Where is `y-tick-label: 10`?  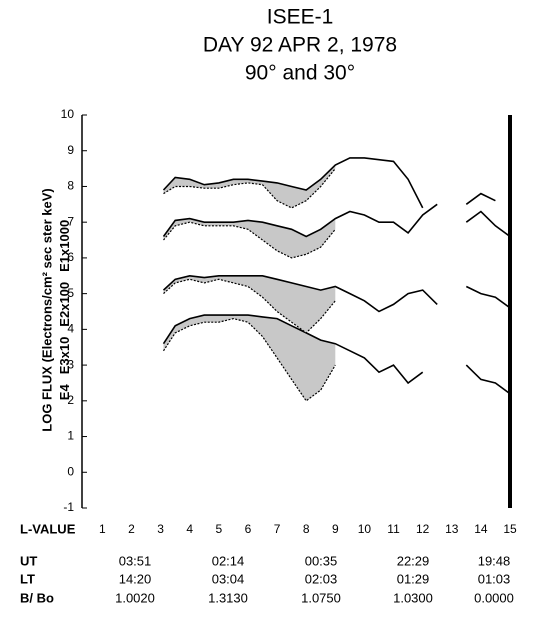 y-tick-label: 10 is located at coordinates (68, 114).